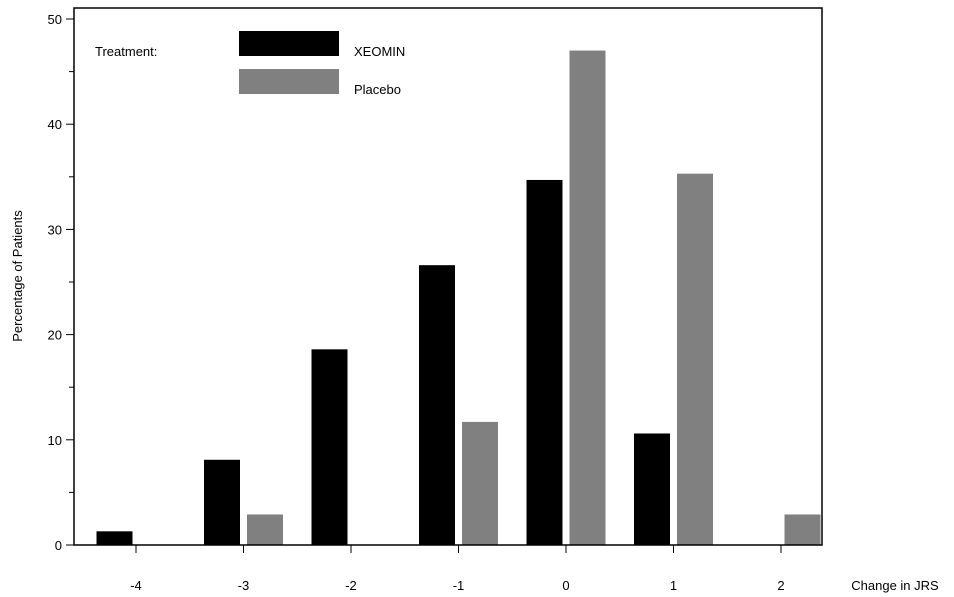 The image size is (954, 597). Describe the element at coordinates (673, 585) in the screenshot. I see `x-tick-label: 1` at that location.